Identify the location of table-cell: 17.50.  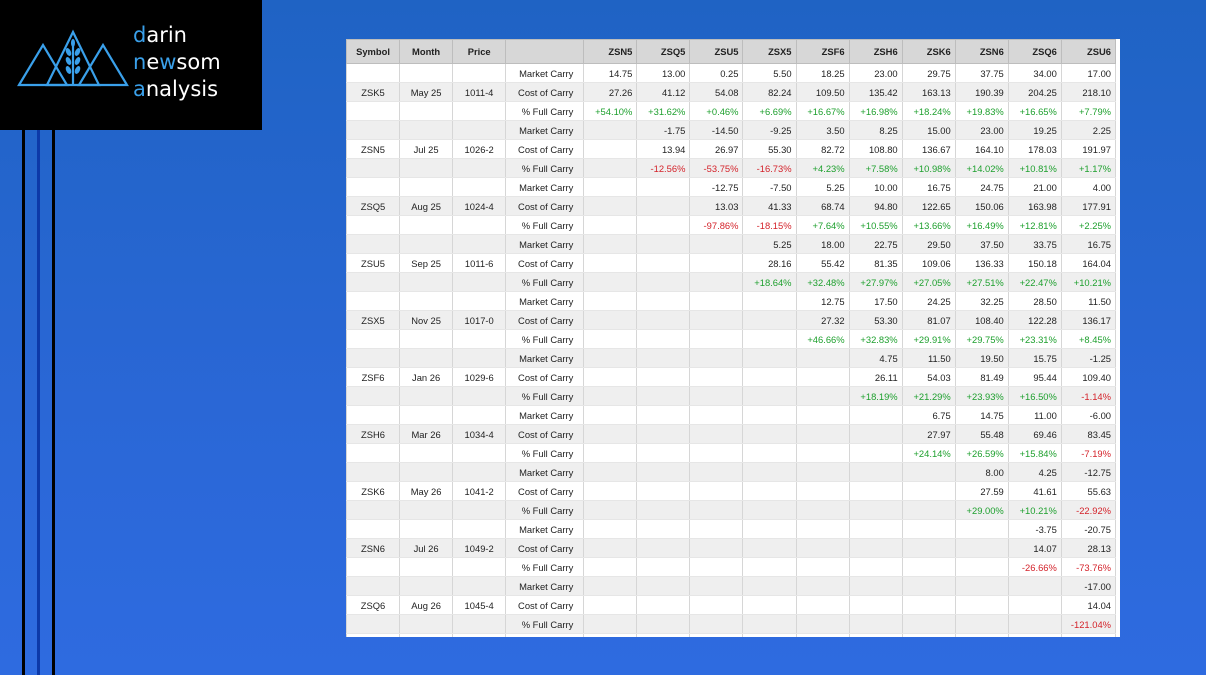
(875, 301).